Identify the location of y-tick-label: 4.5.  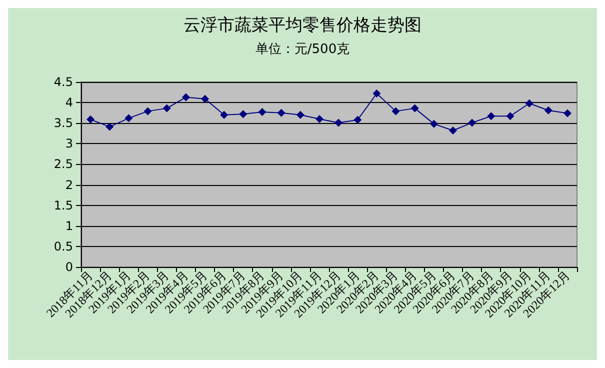
(63, 82).